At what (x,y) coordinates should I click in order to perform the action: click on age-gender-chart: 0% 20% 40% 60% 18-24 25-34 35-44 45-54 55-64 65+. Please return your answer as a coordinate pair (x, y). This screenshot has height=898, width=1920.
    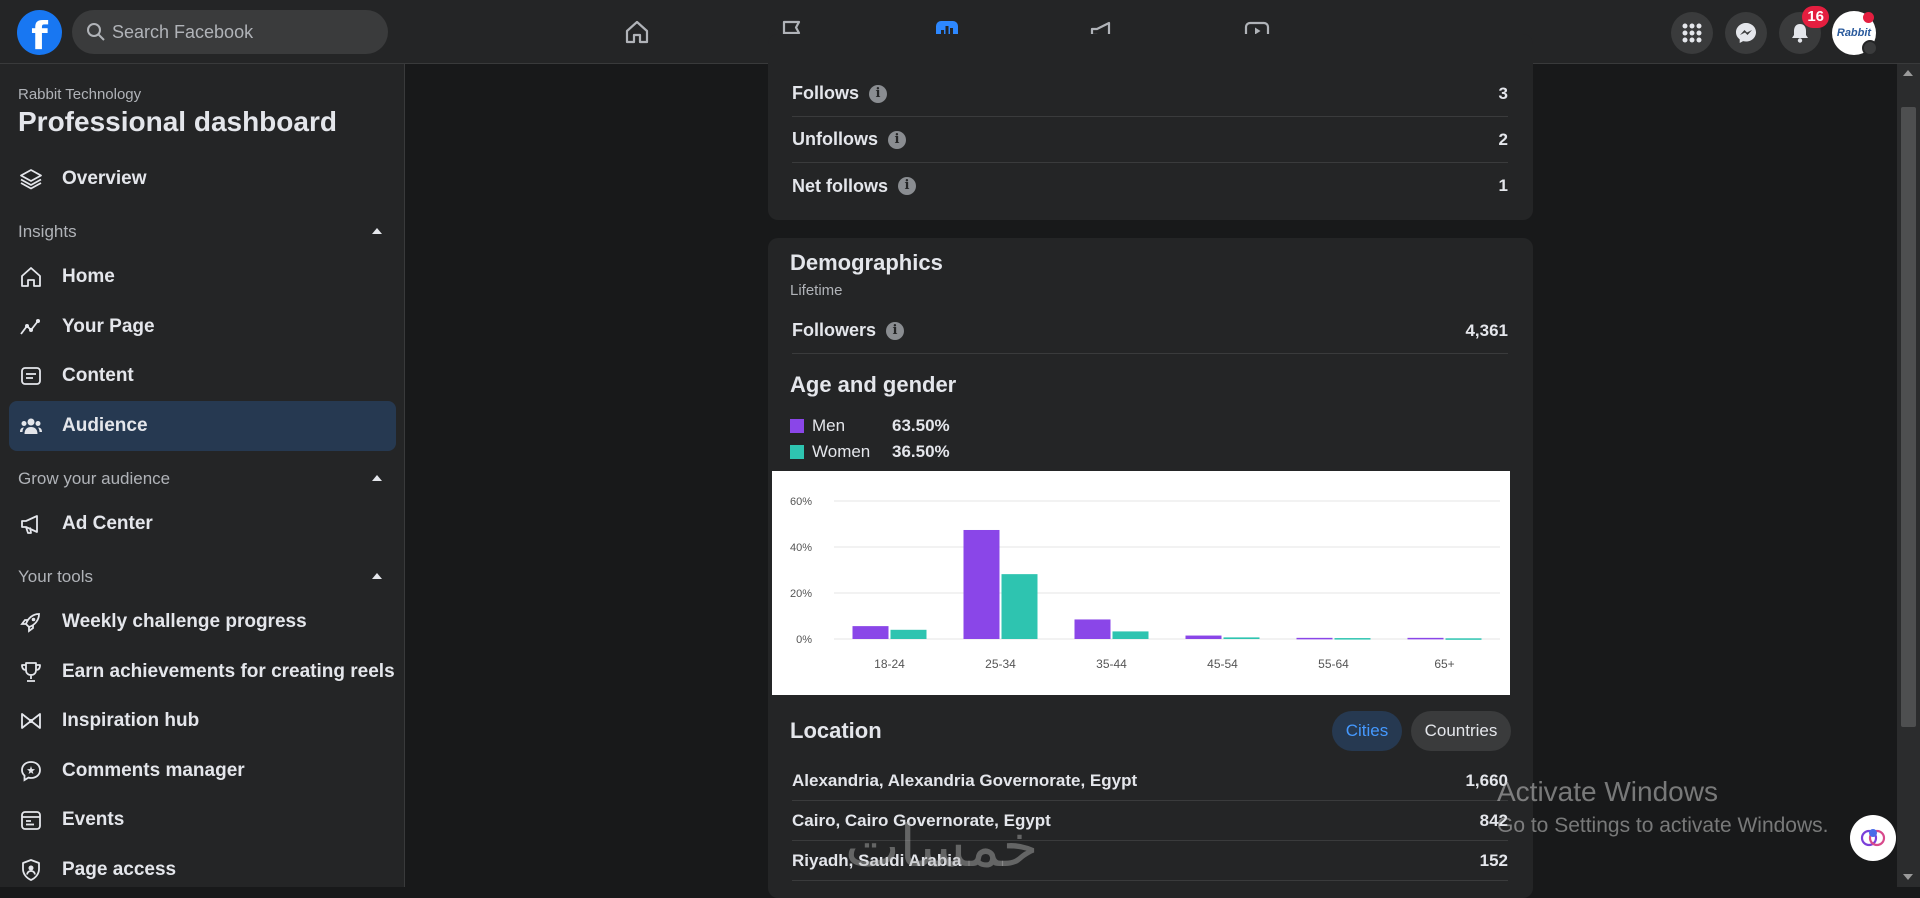
    Looking at the image, I should click on (1141, 583).